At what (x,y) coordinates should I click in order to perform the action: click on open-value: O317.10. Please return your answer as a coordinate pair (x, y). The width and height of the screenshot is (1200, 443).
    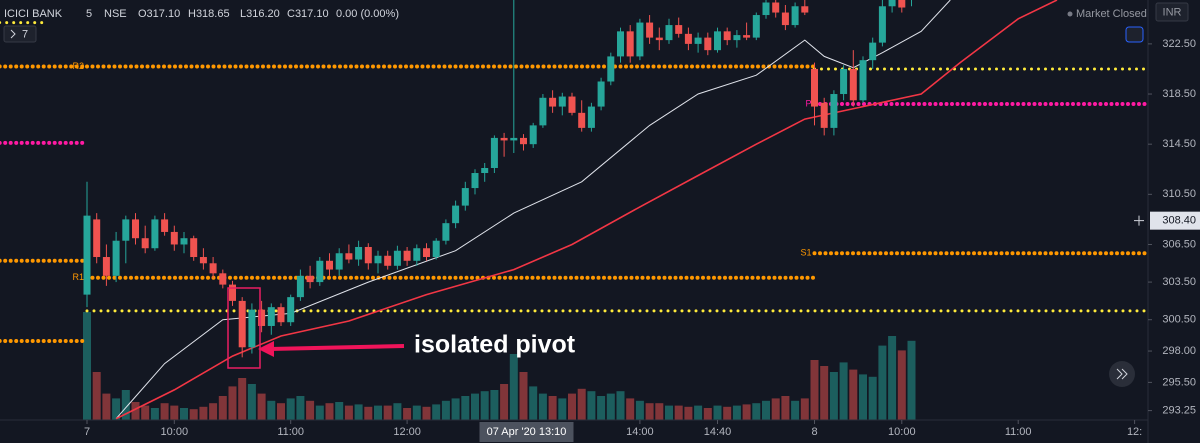
    Looking at the image, I should click on (159, 14).